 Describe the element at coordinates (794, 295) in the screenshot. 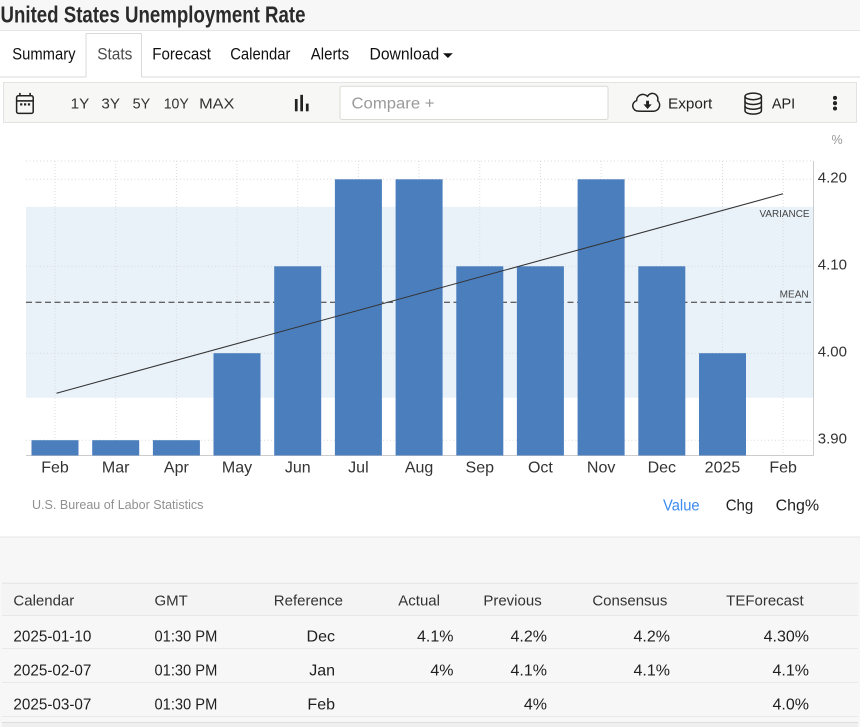

I see `svg-text: MEAN` at that location.